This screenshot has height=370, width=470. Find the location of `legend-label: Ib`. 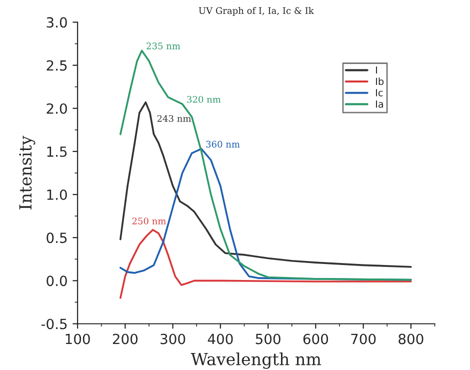

legend-label: Ib is located at coordinates (380, 82).